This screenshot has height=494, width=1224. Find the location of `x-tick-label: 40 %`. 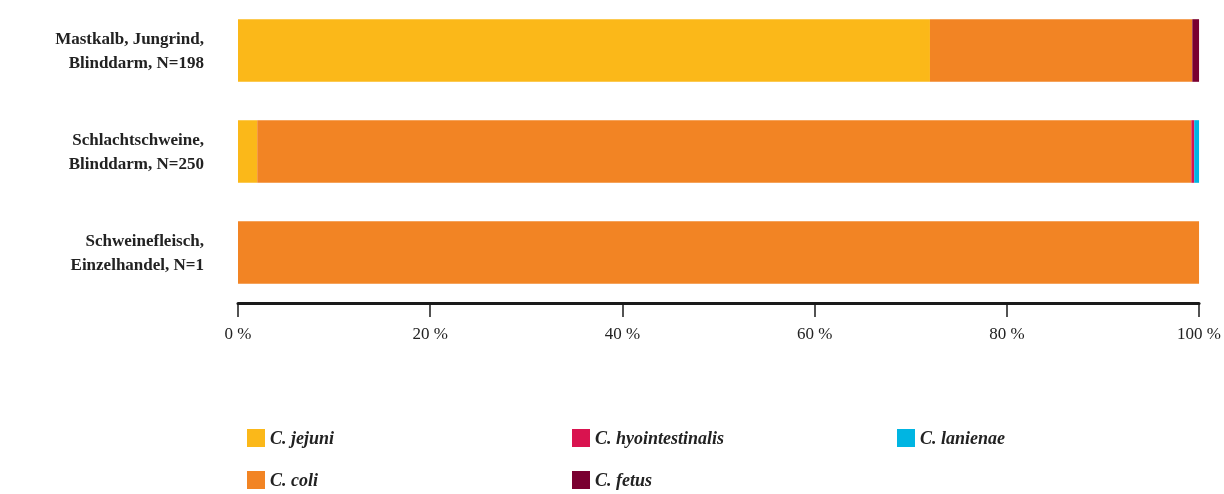

x-tick-label: 40 % is located at coordinates (622, 333).